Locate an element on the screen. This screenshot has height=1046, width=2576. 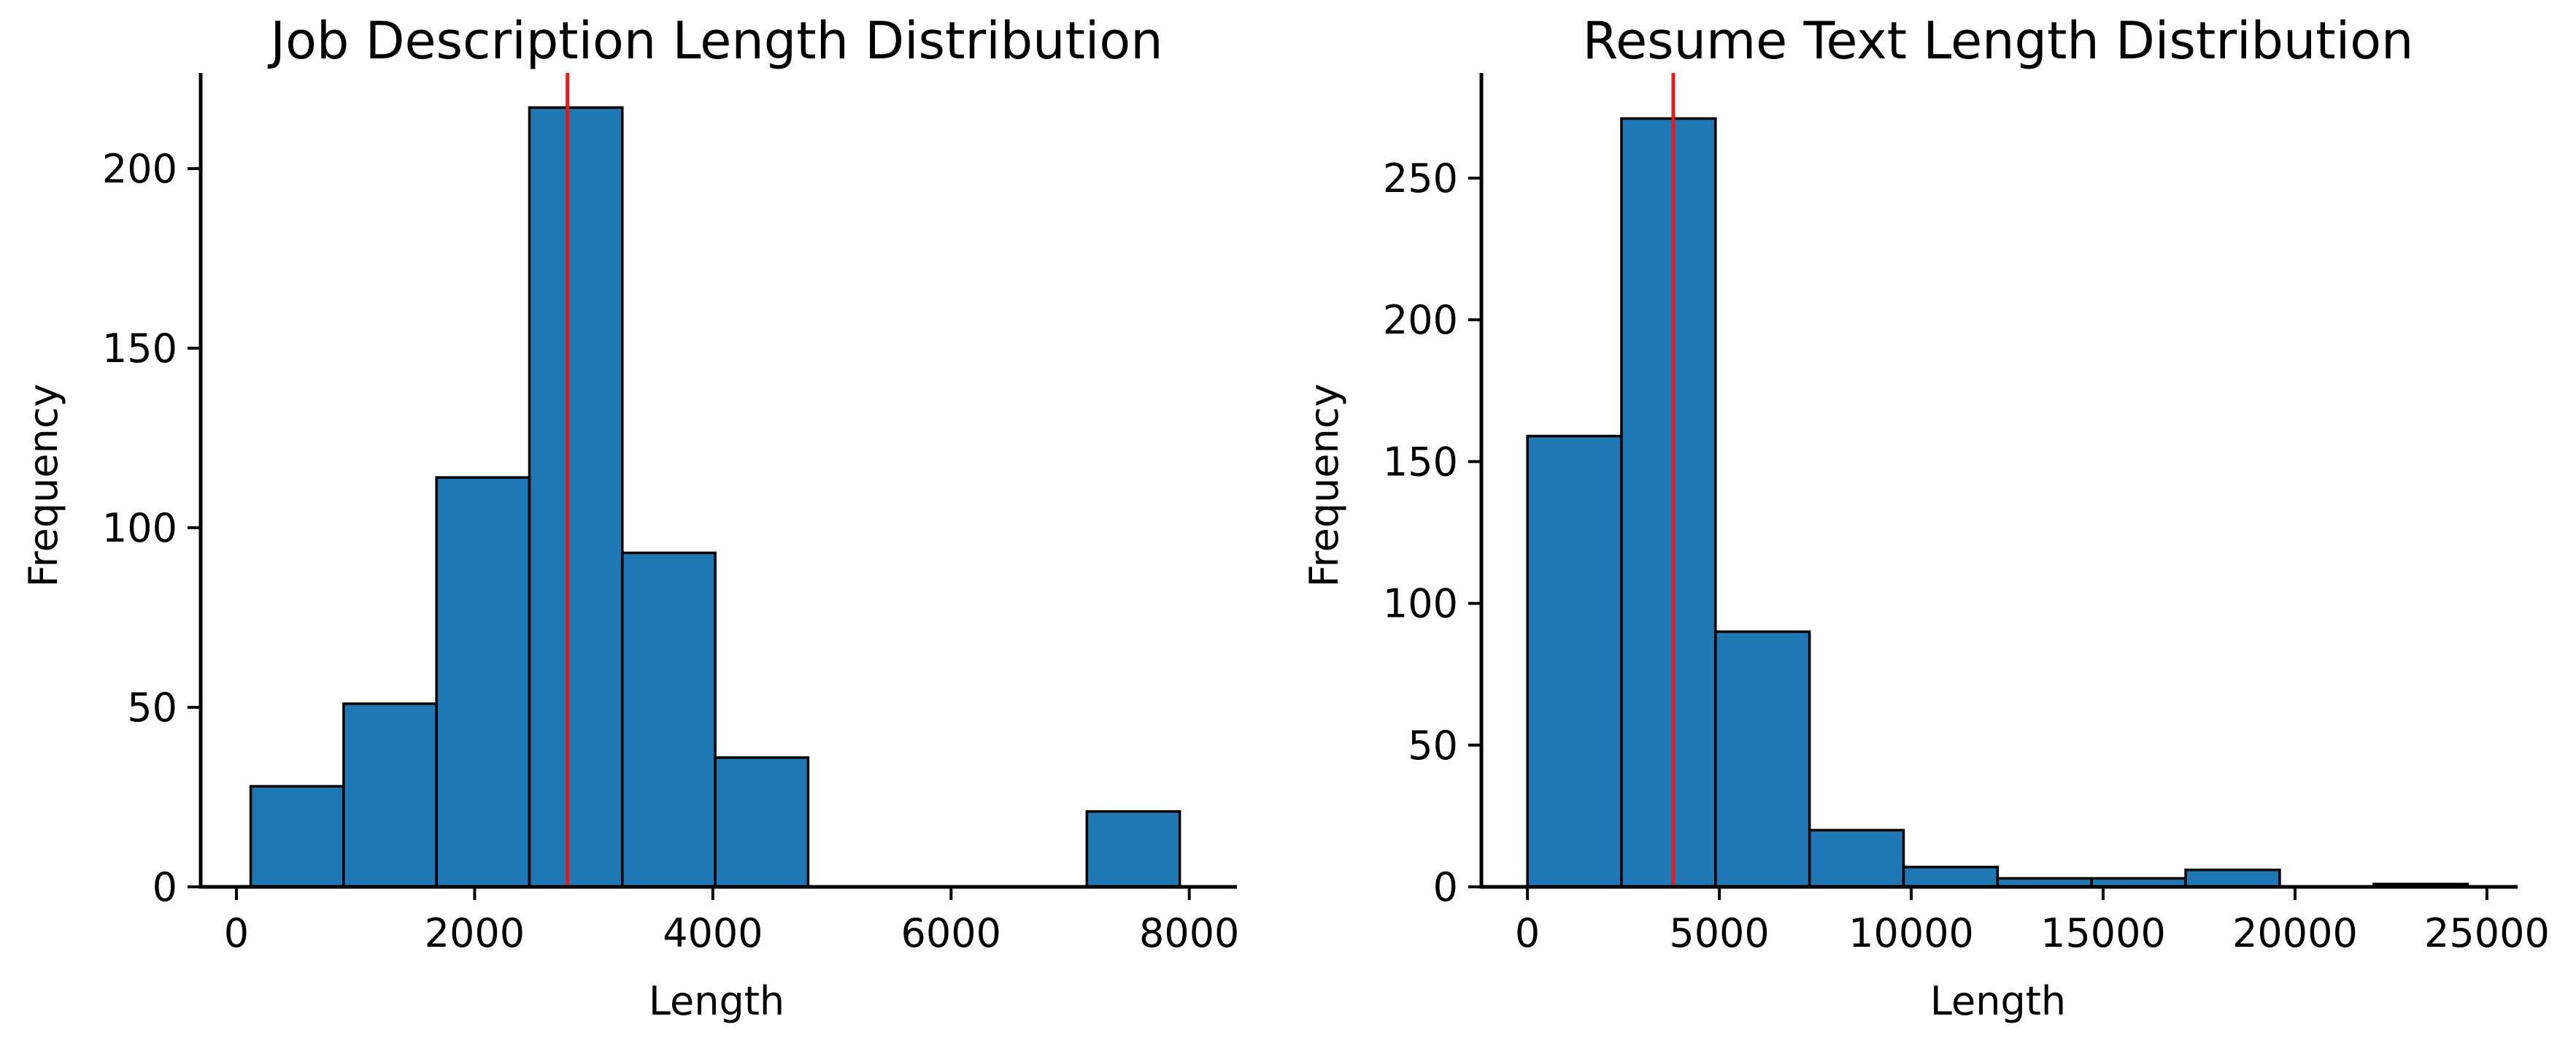
chart-title: Job Description Length Distribution is located at coordinates (714, 41).